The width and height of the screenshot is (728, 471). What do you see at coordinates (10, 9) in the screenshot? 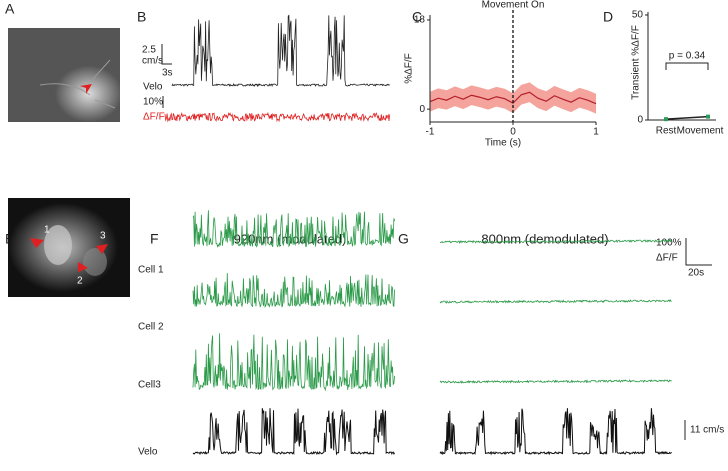
I see `panel-label: A` at bounding box center [10, 9].